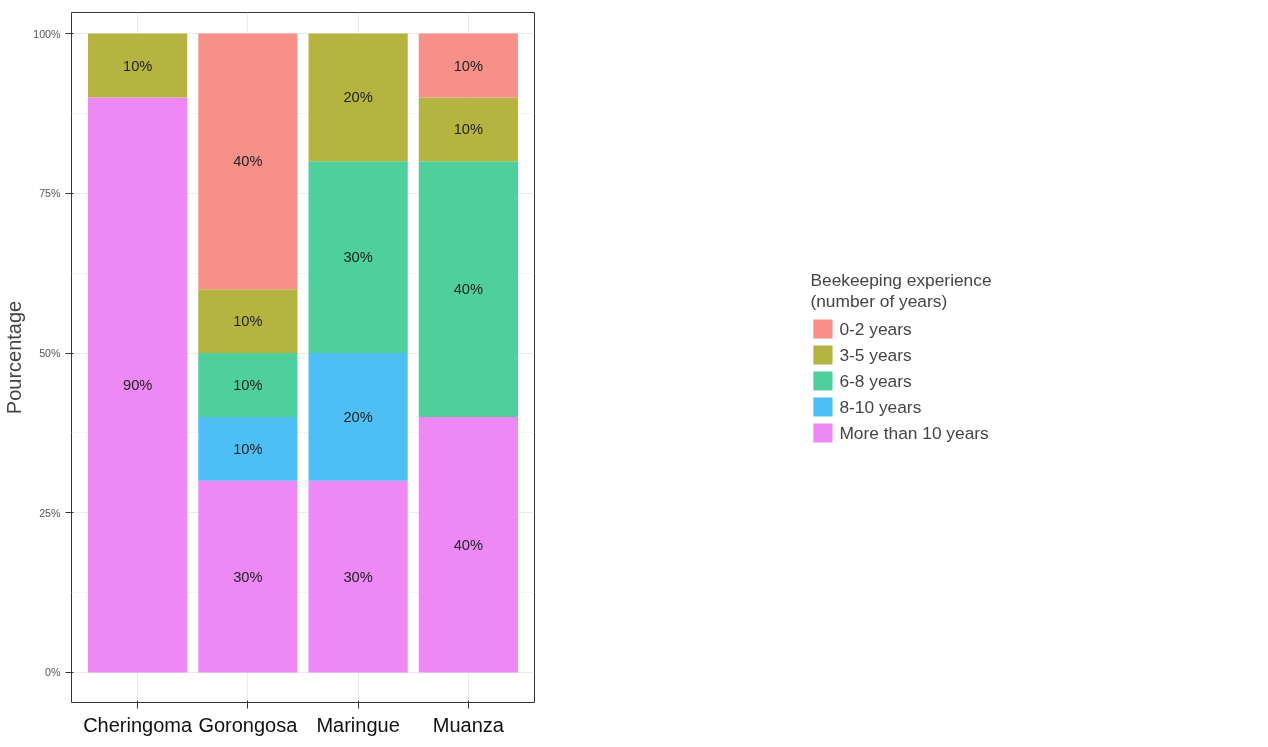  What do you see at coordinates (875, 328) in the screenshot?
I see `legend-label: 0-2 years` at bounding box center [875, 328].